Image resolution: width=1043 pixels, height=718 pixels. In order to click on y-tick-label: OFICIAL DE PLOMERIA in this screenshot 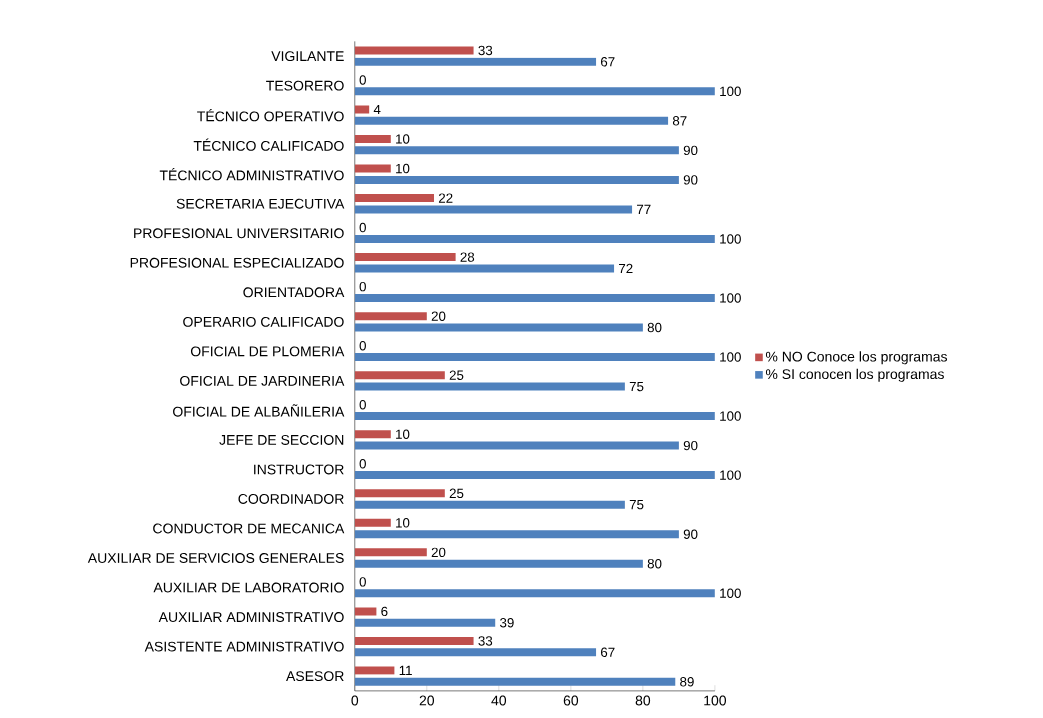, I will do `click(267, 351)`.